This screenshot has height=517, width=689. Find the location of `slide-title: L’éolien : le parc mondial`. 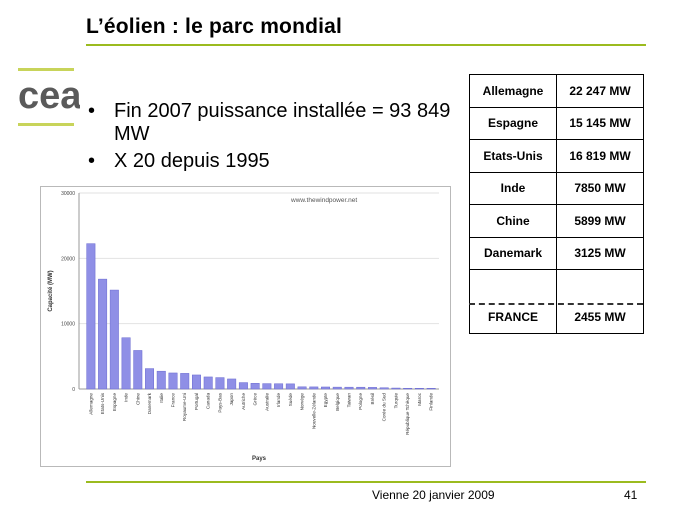

slide-title: L’éolien : le parc mondial is located at coordinates (214, 26).